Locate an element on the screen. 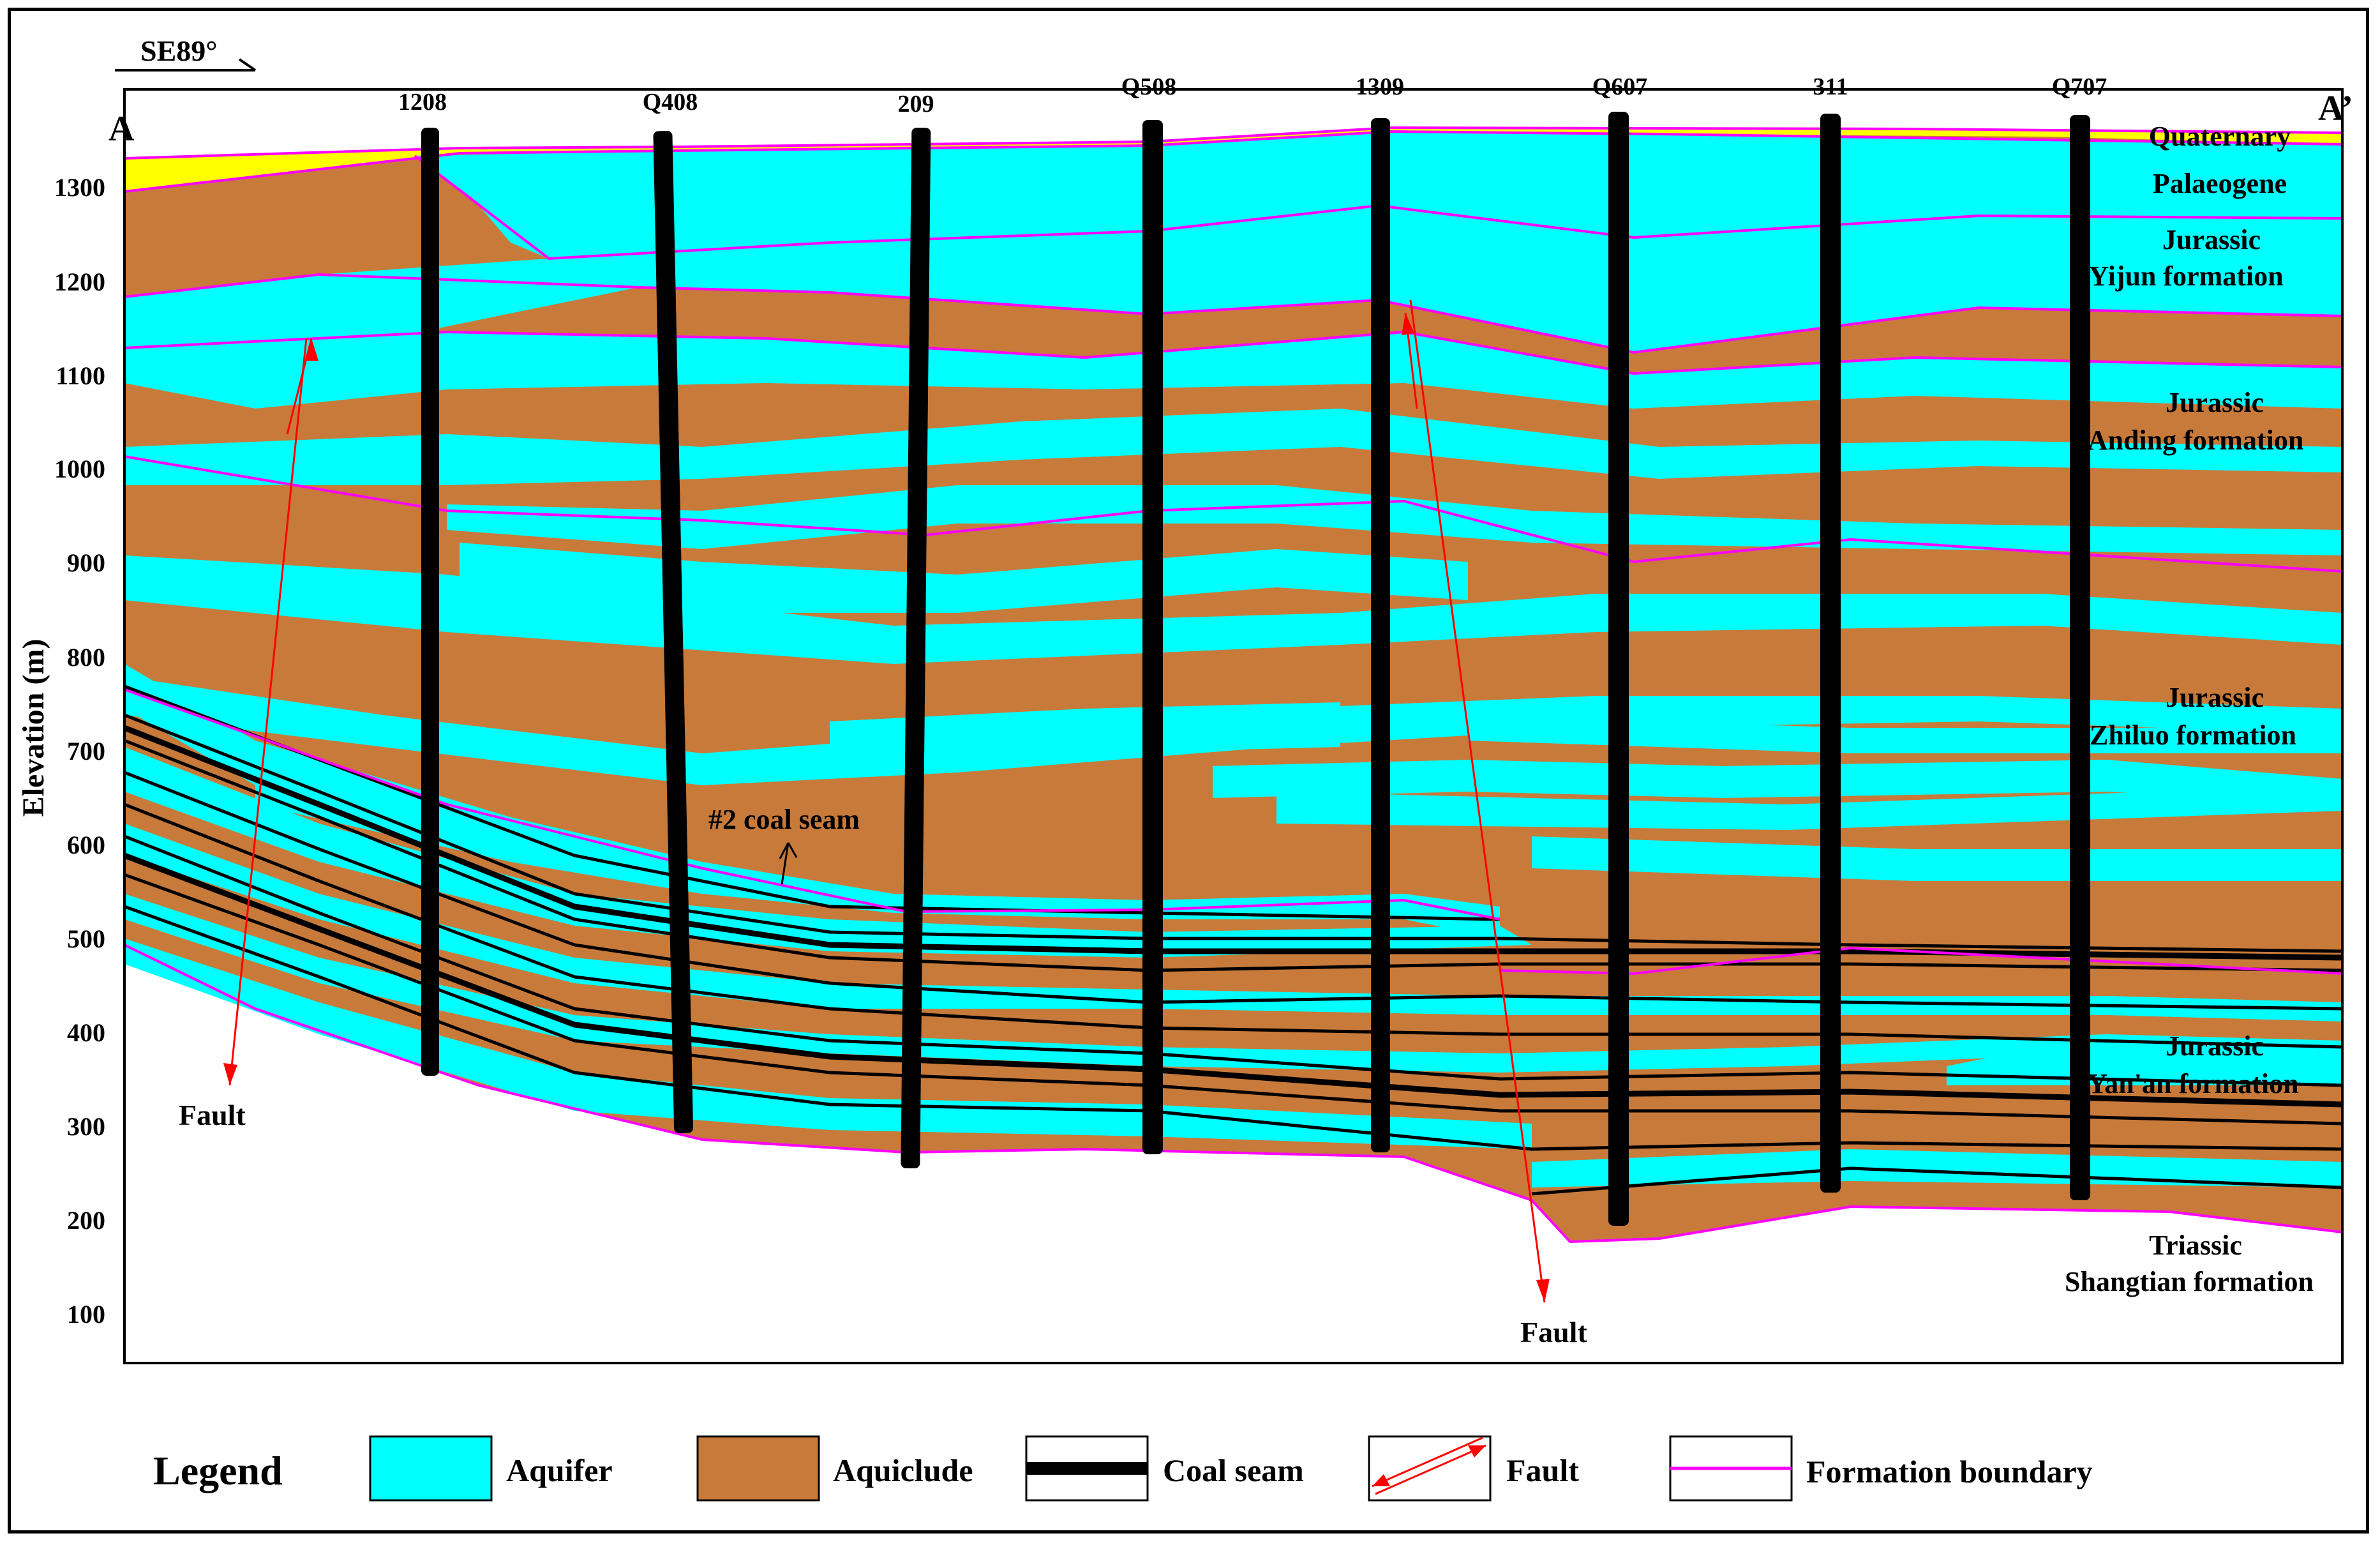  well-labels: 1208 Q408 209 Q508 1309 Q607 311 Q707 is located at coordinates (1252, 95).